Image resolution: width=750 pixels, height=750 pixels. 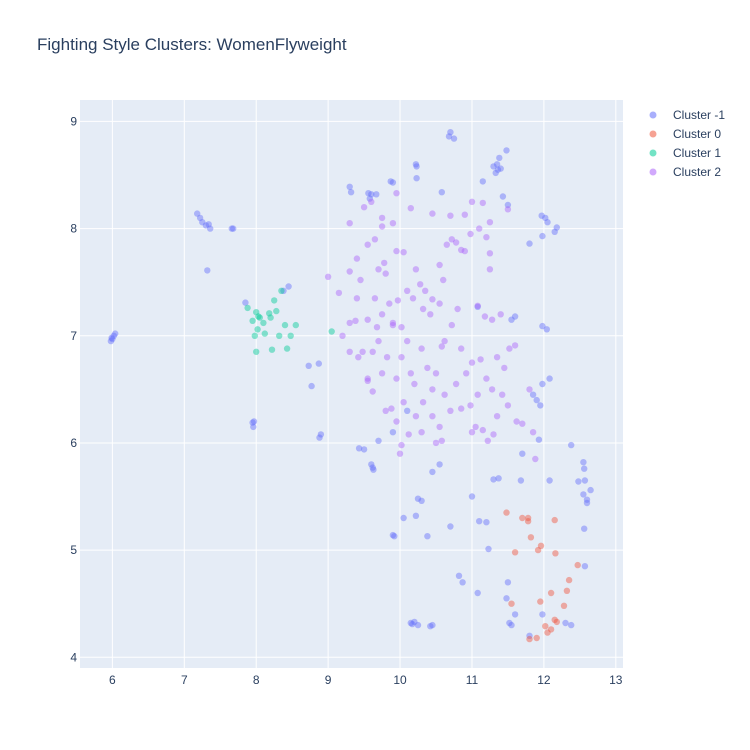 What do you see at coordinates (687, 115) in the screenshot?
I see `legend-item: Cluster -1` at bounding box center [687, 115].